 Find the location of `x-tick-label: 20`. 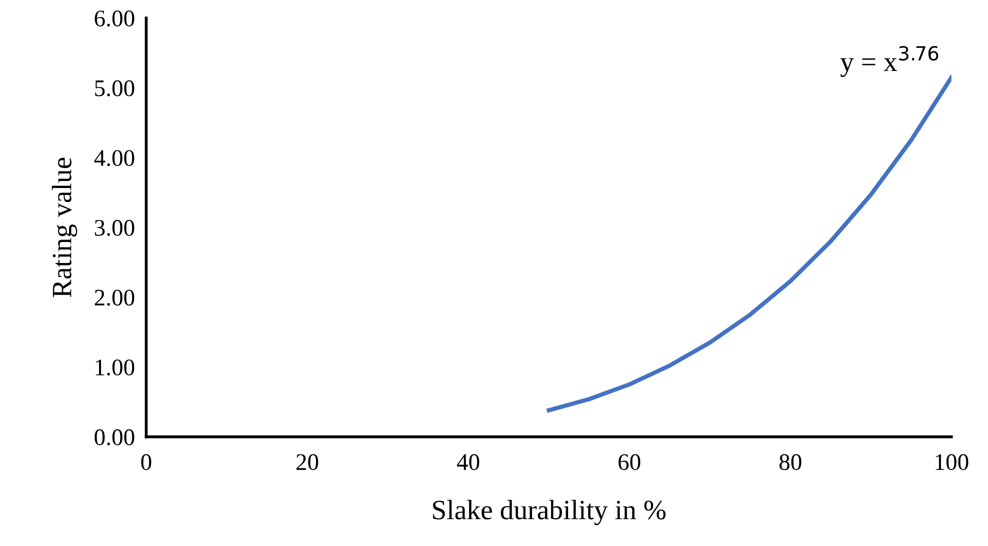

x-tick-label: 20 is located at coordinates (307, 462).